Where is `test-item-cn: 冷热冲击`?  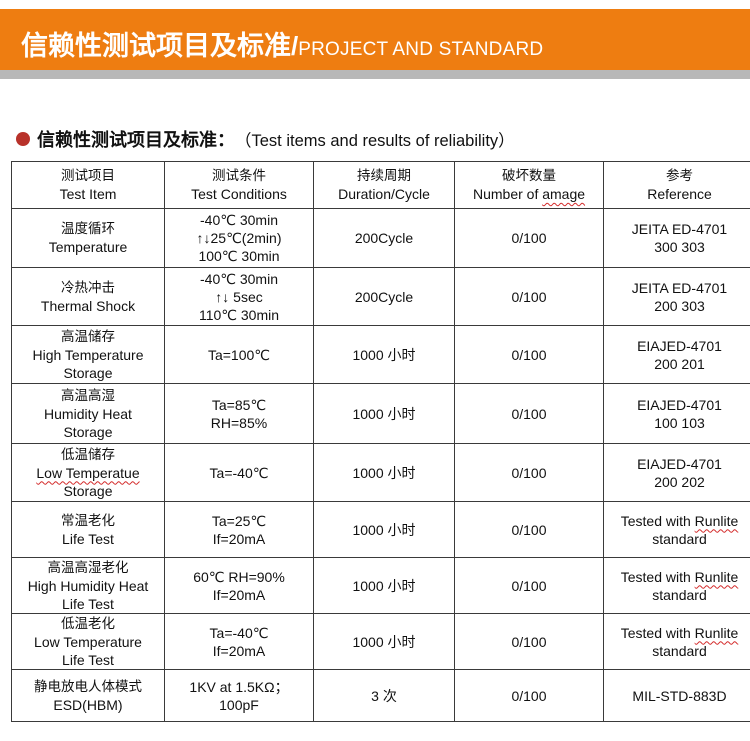
test-item-cn: 冷热冲击 is located at coordinates (88, 287).